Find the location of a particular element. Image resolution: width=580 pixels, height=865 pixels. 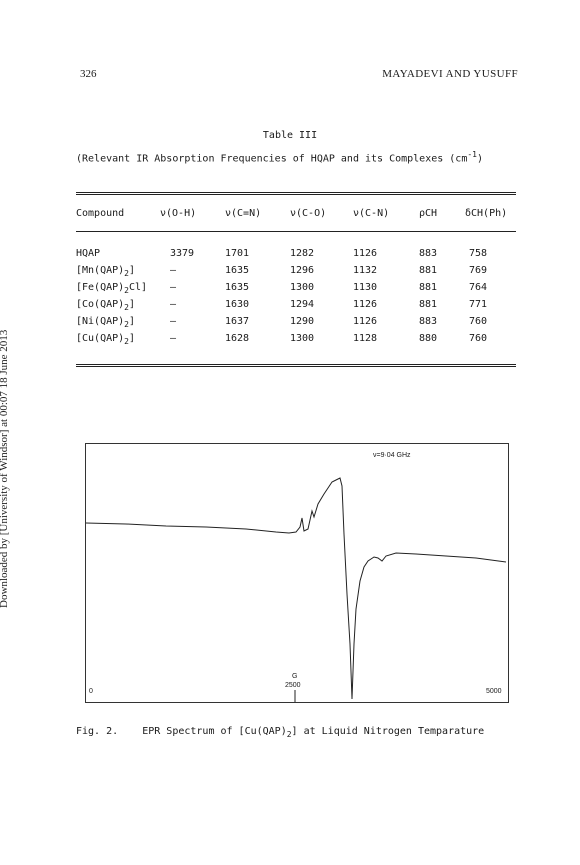

col-header-compound: Compound is located at coordinates (100, 213).